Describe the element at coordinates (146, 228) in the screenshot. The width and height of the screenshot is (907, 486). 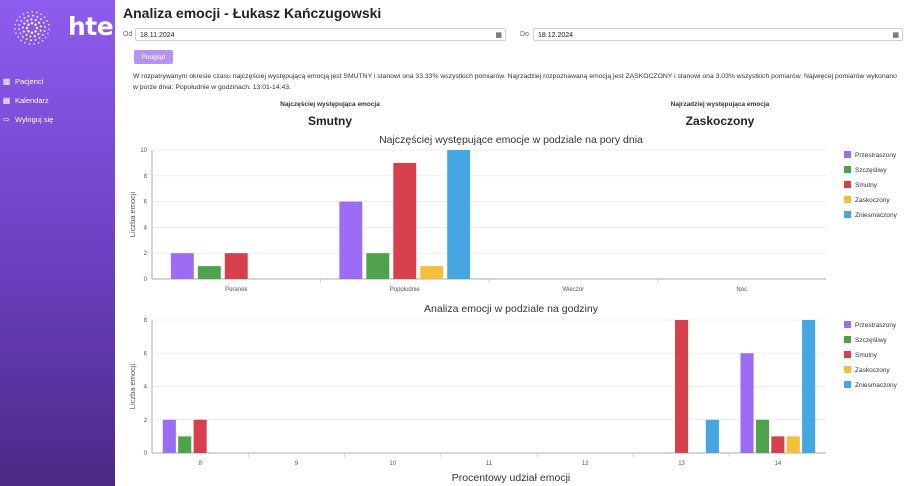
I see `y-tick-label: 4` at that location.